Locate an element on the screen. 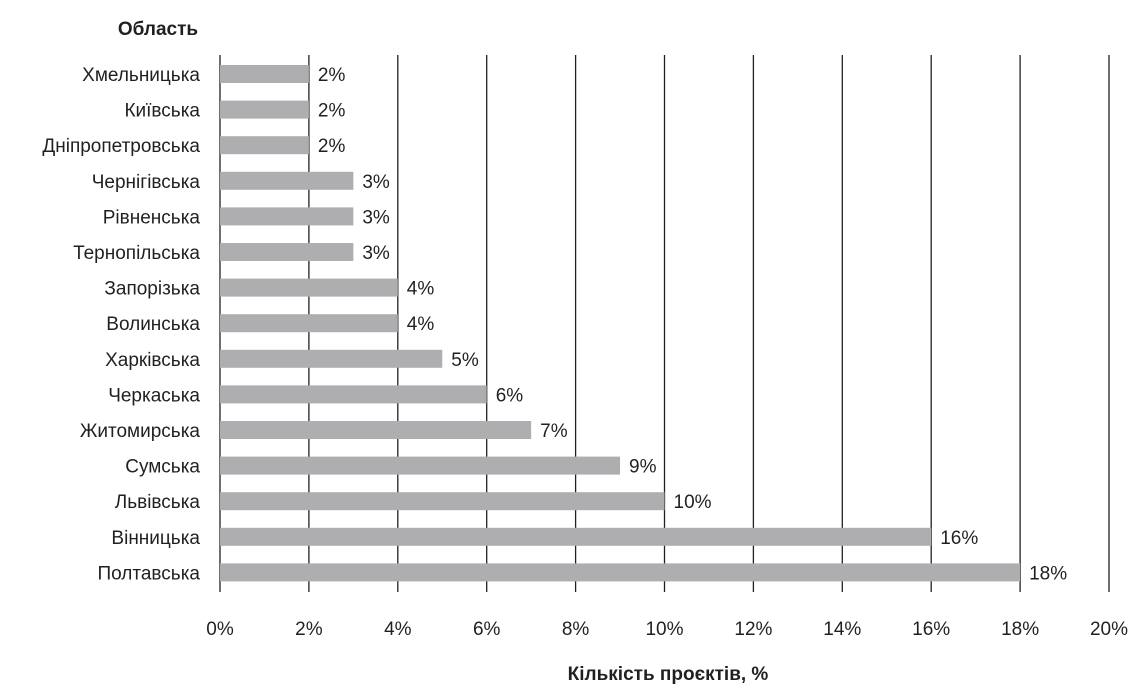  y-axis-title: Область is located at coordinates (158, 29).